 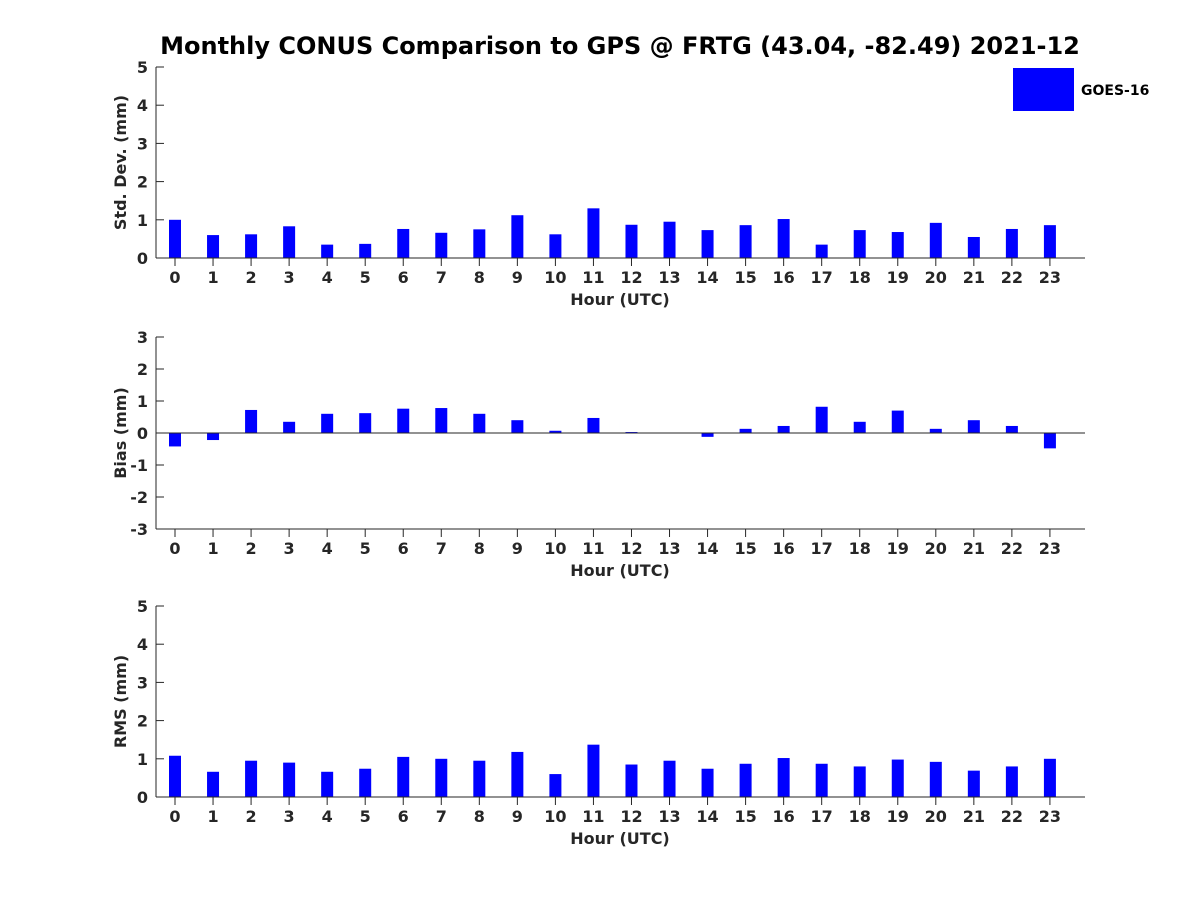 What do you see at coordinates (142, 143) in the screenshot?
I see `y-tick-label: 3` at bounding box center [142, 143].